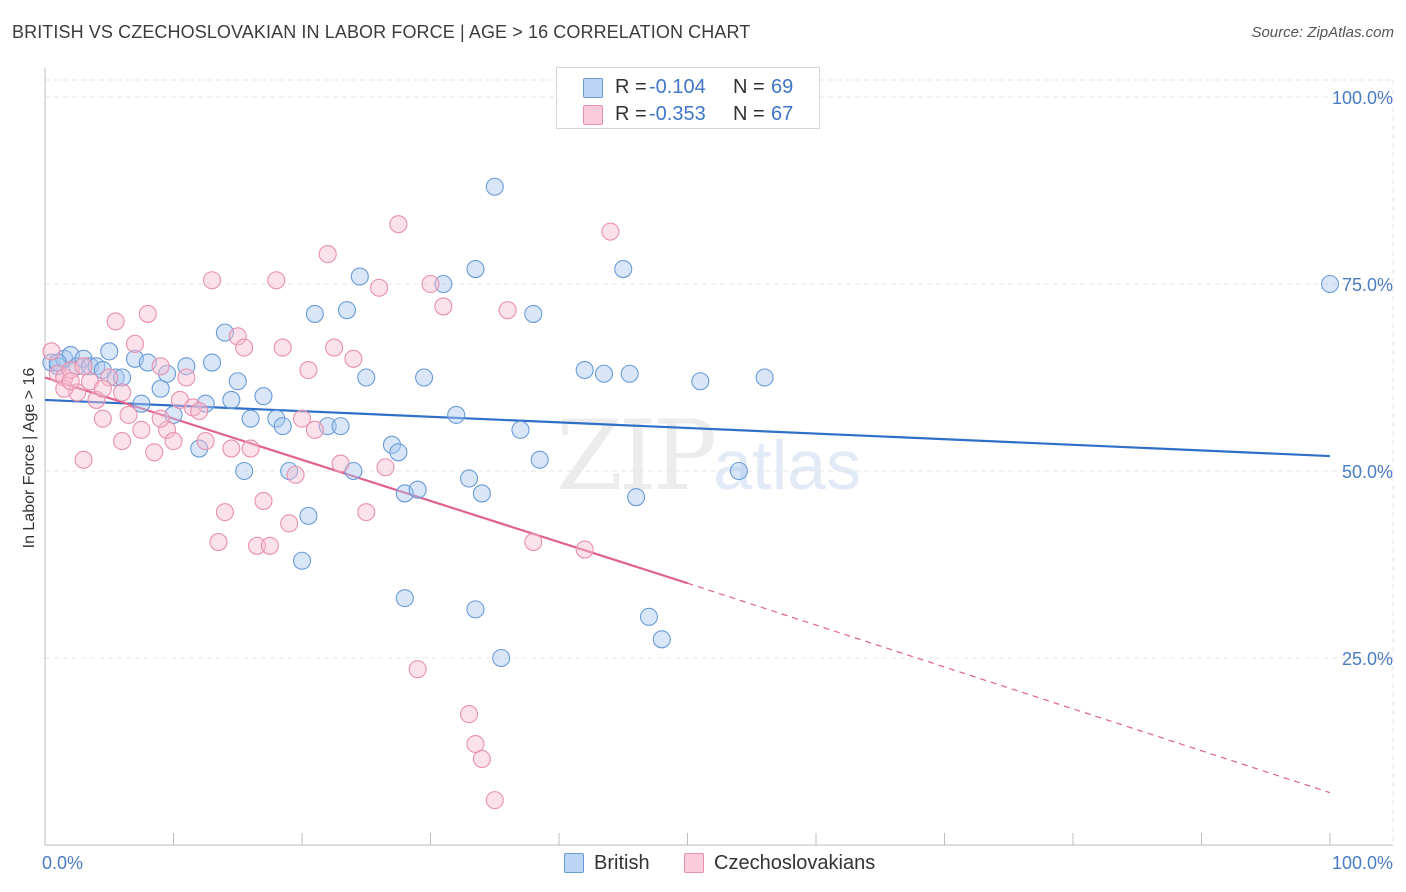  What do you see at coordinates (1322, 32) in the screenshot?
I see `source-label: Source: ZipAtlas.com` at bounding box center [1322, 32].